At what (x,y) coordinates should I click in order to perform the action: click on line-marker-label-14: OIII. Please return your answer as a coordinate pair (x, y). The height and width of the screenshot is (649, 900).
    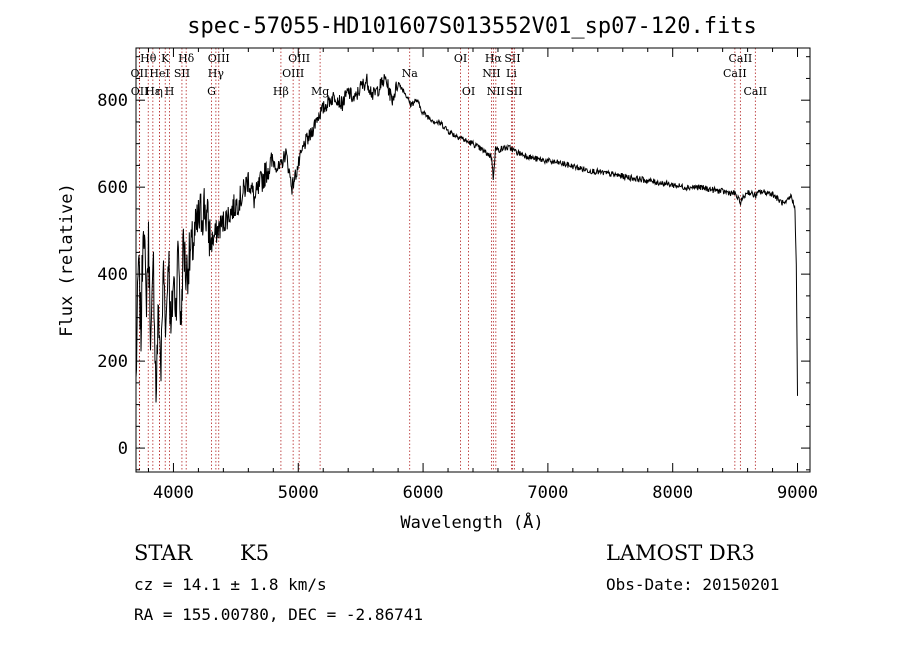
    Looking at the image, I should click on (299, 58).